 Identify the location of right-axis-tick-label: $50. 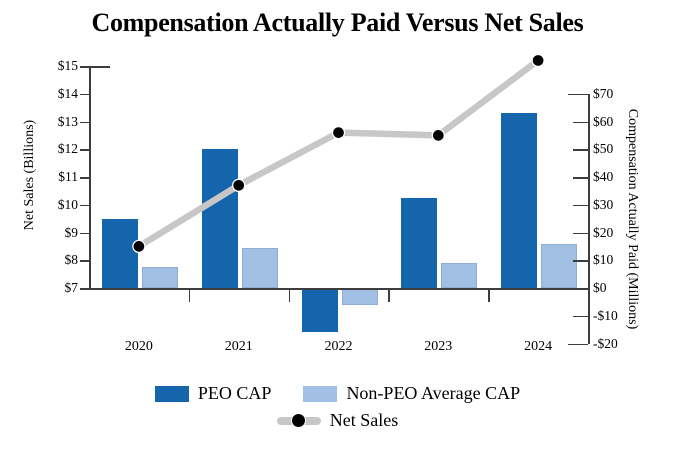
(603, 149).